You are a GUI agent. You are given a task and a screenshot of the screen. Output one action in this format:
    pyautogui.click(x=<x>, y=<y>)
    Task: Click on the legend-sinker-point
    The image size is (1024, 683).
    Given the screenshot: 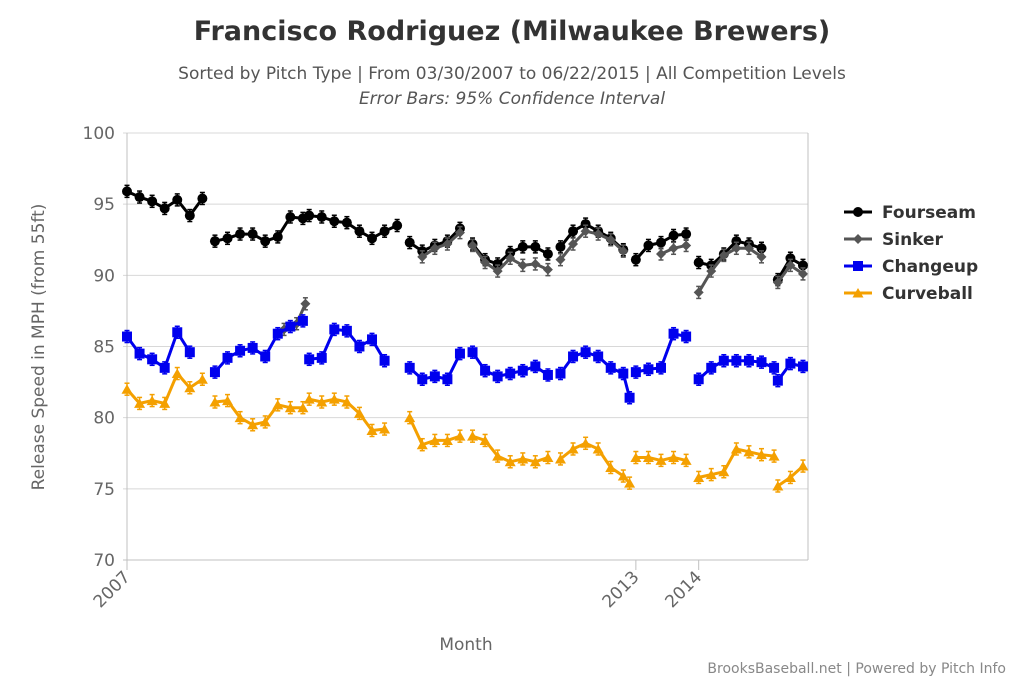 What is the action you would take?
    pyautogui.click(x=858, y=239)
    